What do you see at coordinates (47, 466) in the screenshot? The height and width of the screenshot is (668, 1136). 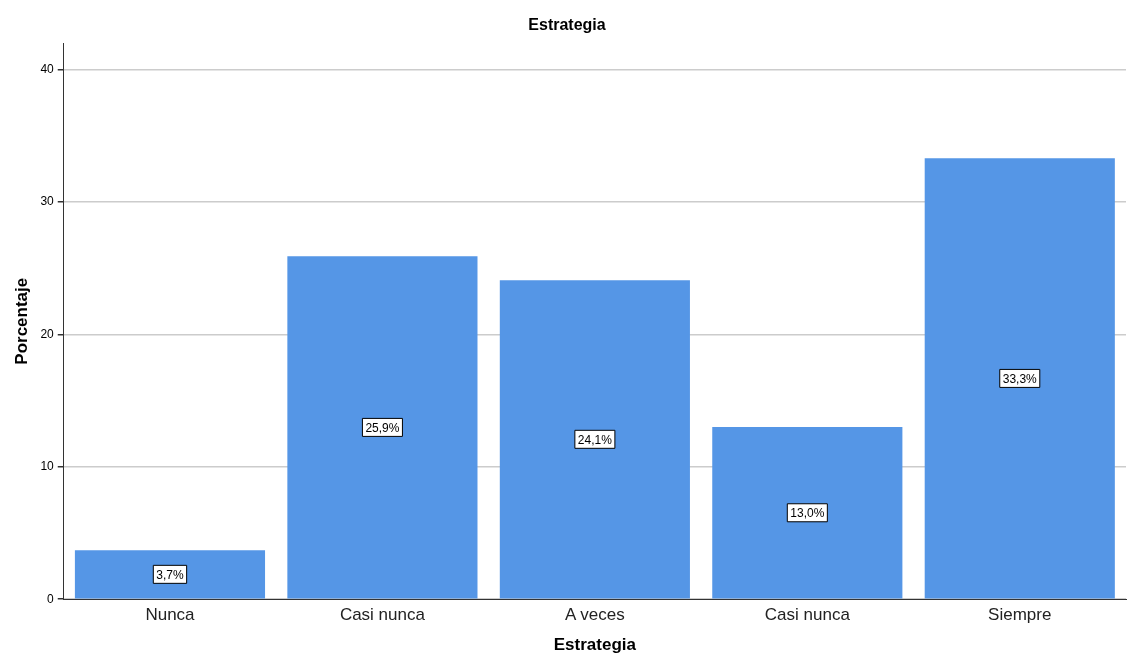 I see `y-tick-label: 10` at bounding box center [47, 466].